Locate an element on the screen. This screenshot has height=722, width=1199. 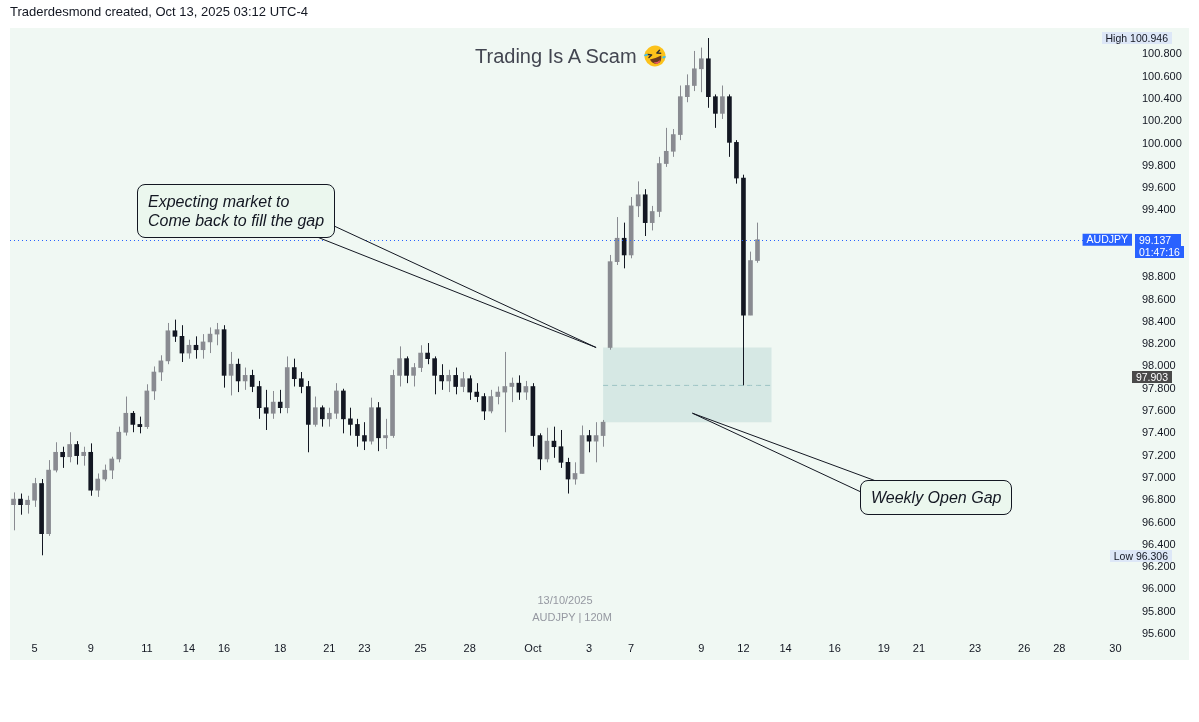
annotation: Low 96.306 is located at coordinates (1140, 556).